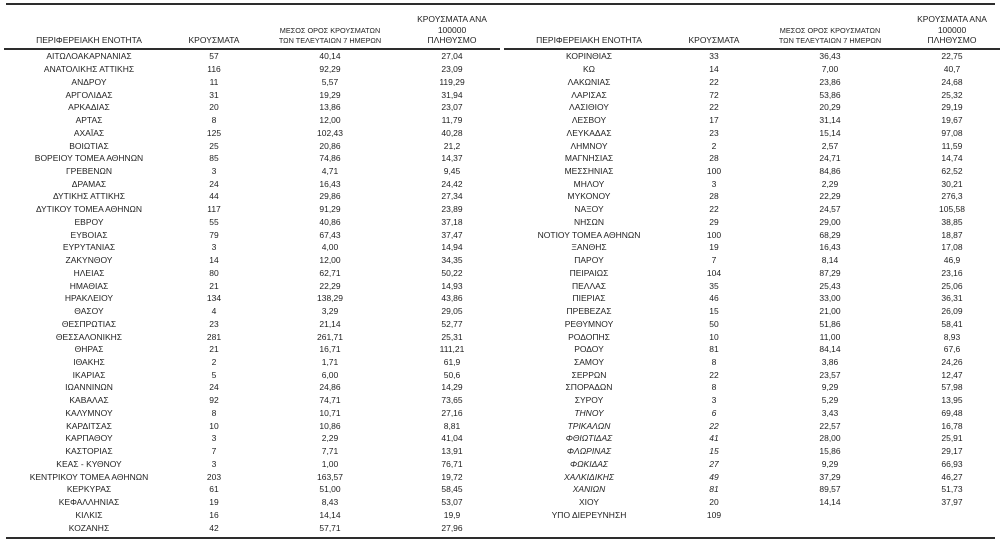 This screenshot has width=1000, height=545. What do you see at coordinates (830, 107) in the screenshot?
I see `avg7-cell: 20,29` at bounding box center [830, 107].